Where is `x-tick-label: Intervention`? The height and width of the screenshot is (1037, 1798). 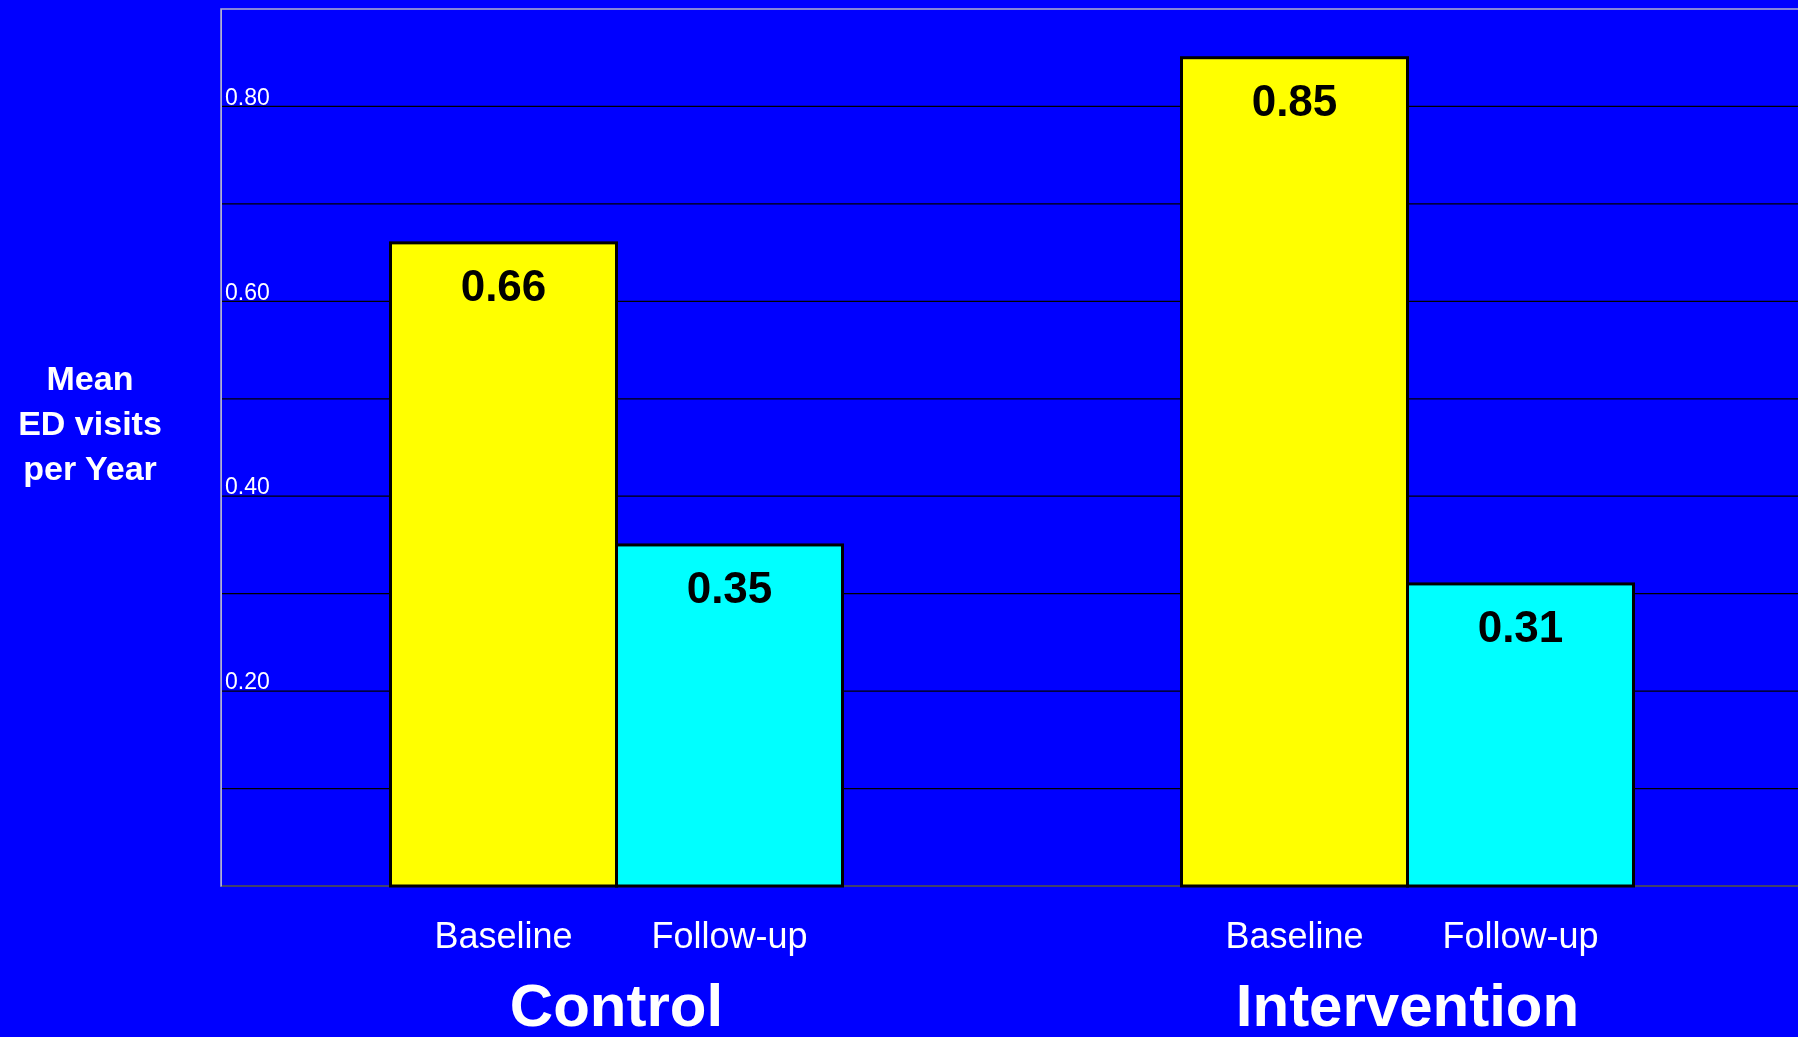 x-tick-label: Intervention is located at coordinates (1407, 1004).